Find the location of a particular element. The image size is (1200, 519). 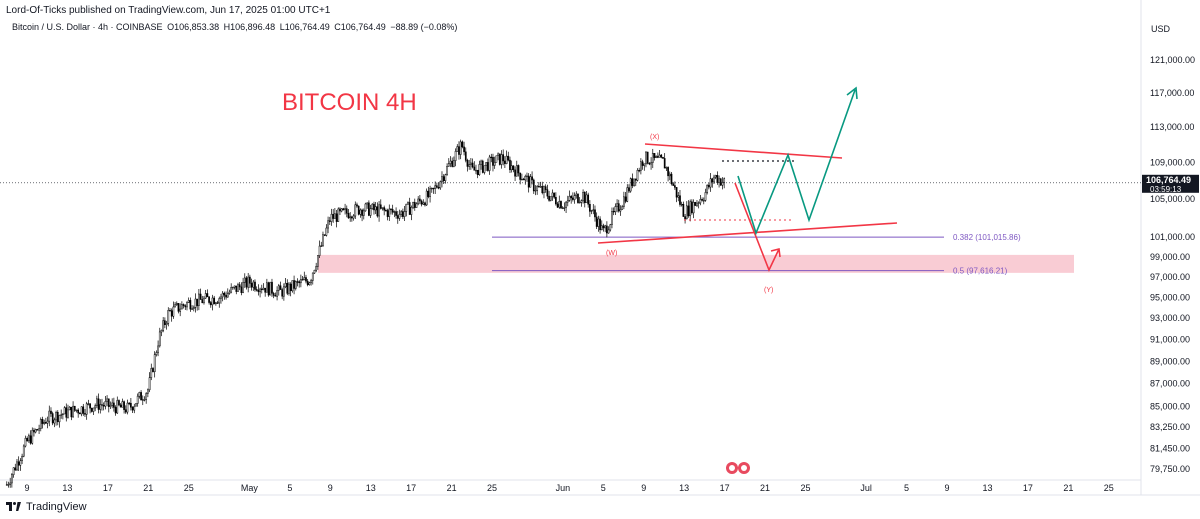

x-tick-label: 25 is located at coordinates (1109, 488).